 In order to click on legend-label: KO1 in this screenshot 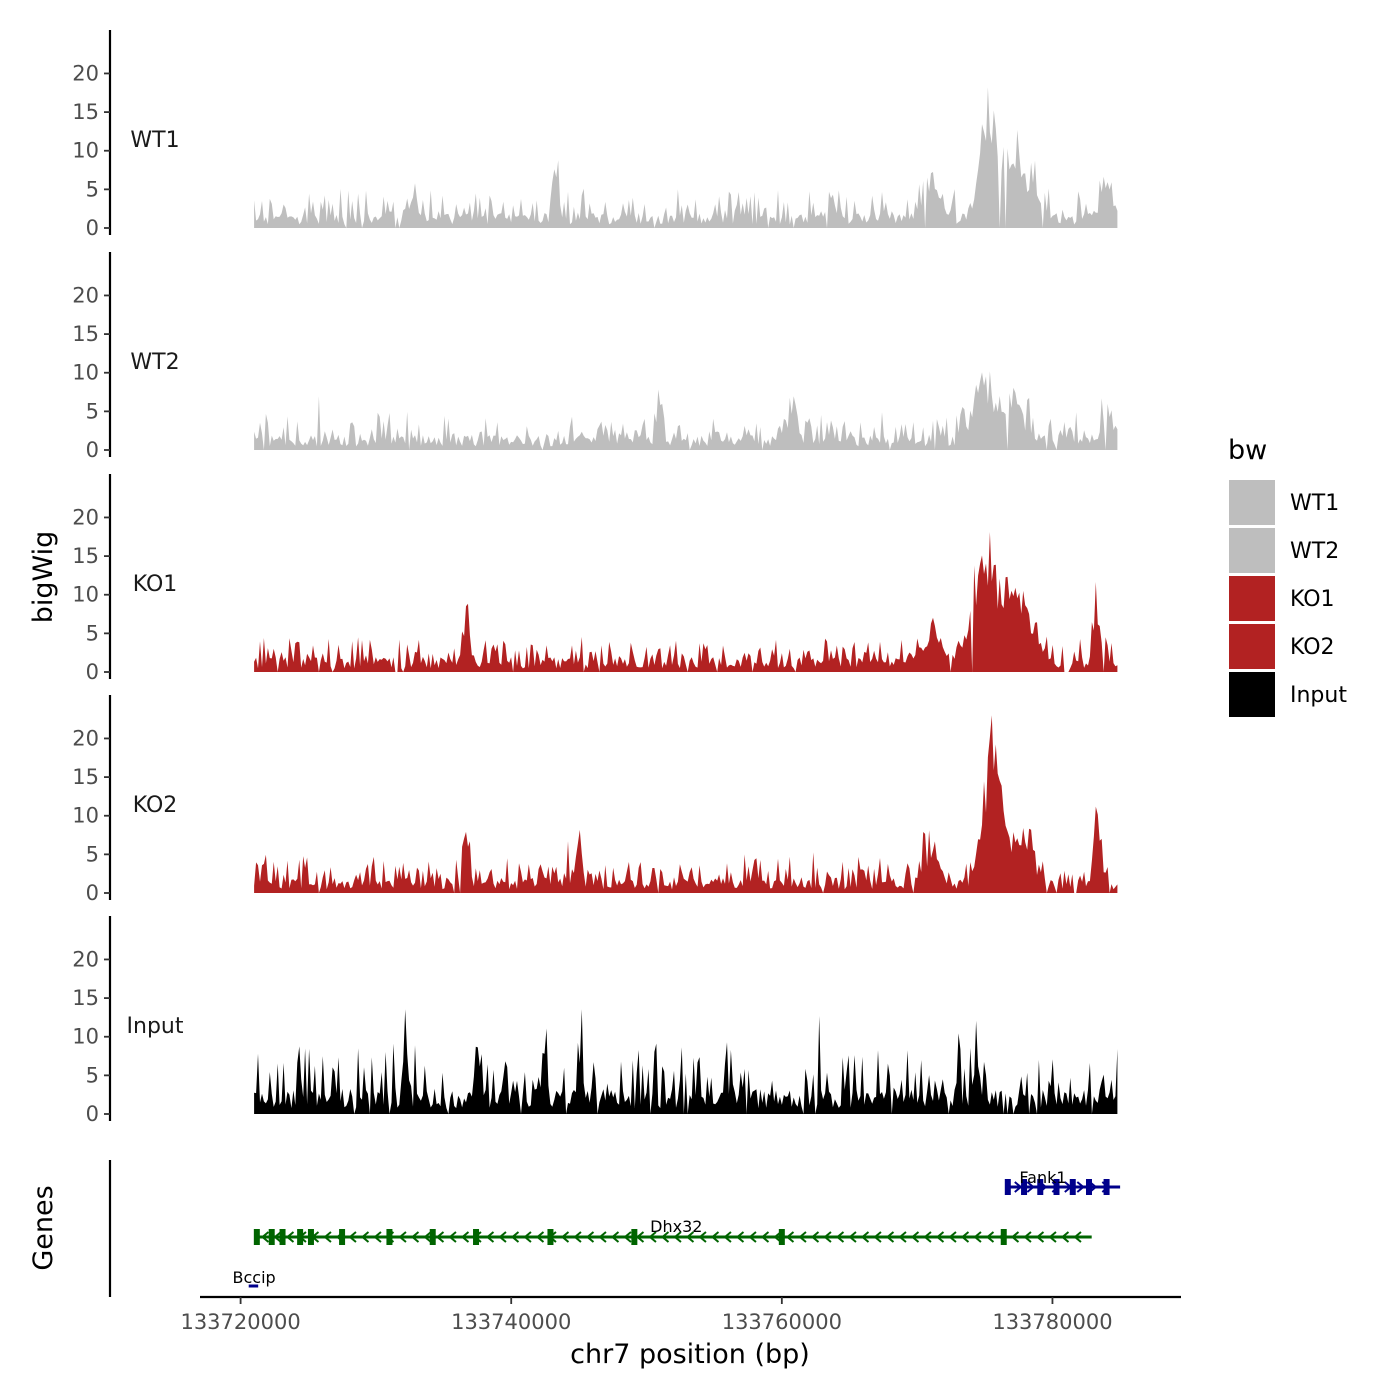, I will do `click(1312, 599)`.